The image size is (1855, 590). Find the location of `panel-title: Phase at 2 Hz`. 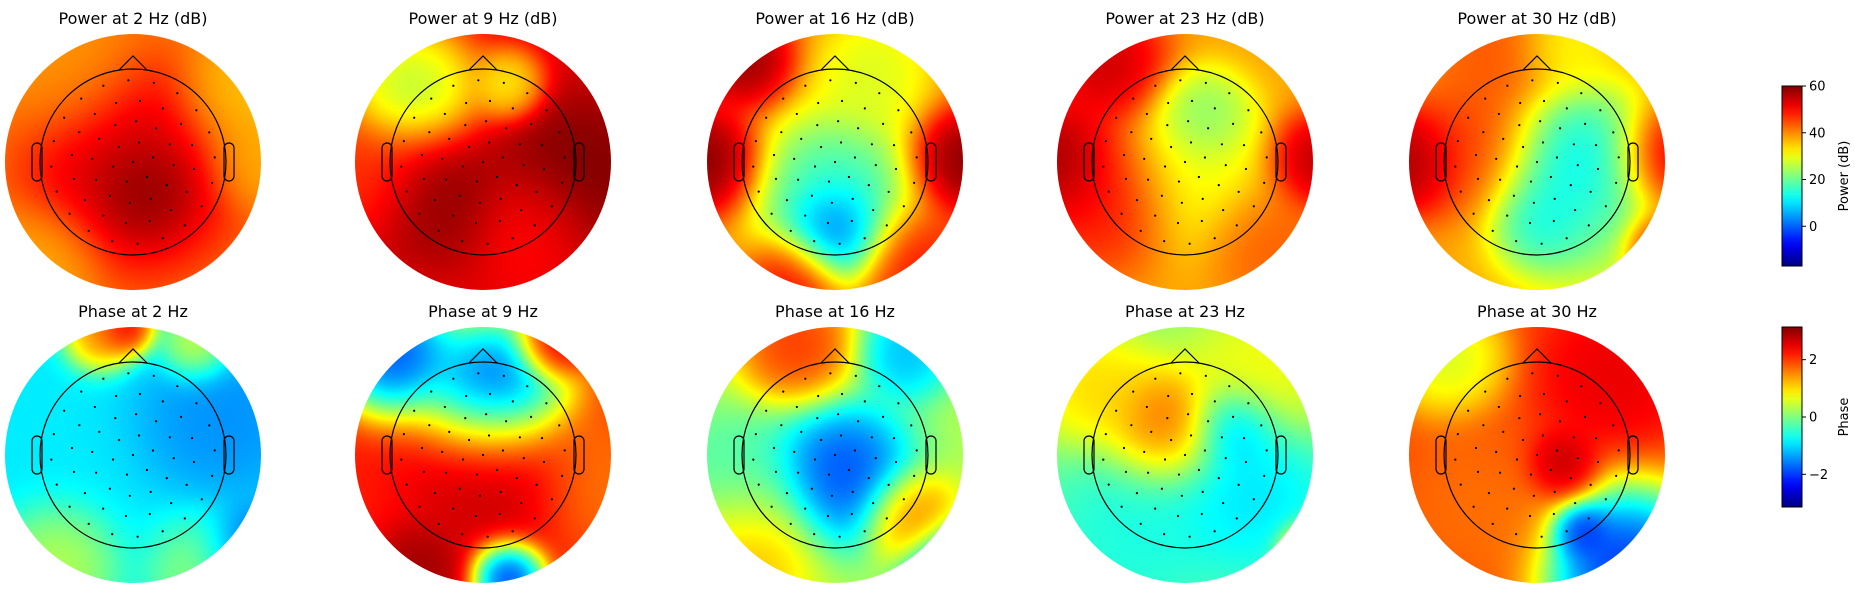

panel-title: Phase at 2 Hz is located at coordinates (133, 311).